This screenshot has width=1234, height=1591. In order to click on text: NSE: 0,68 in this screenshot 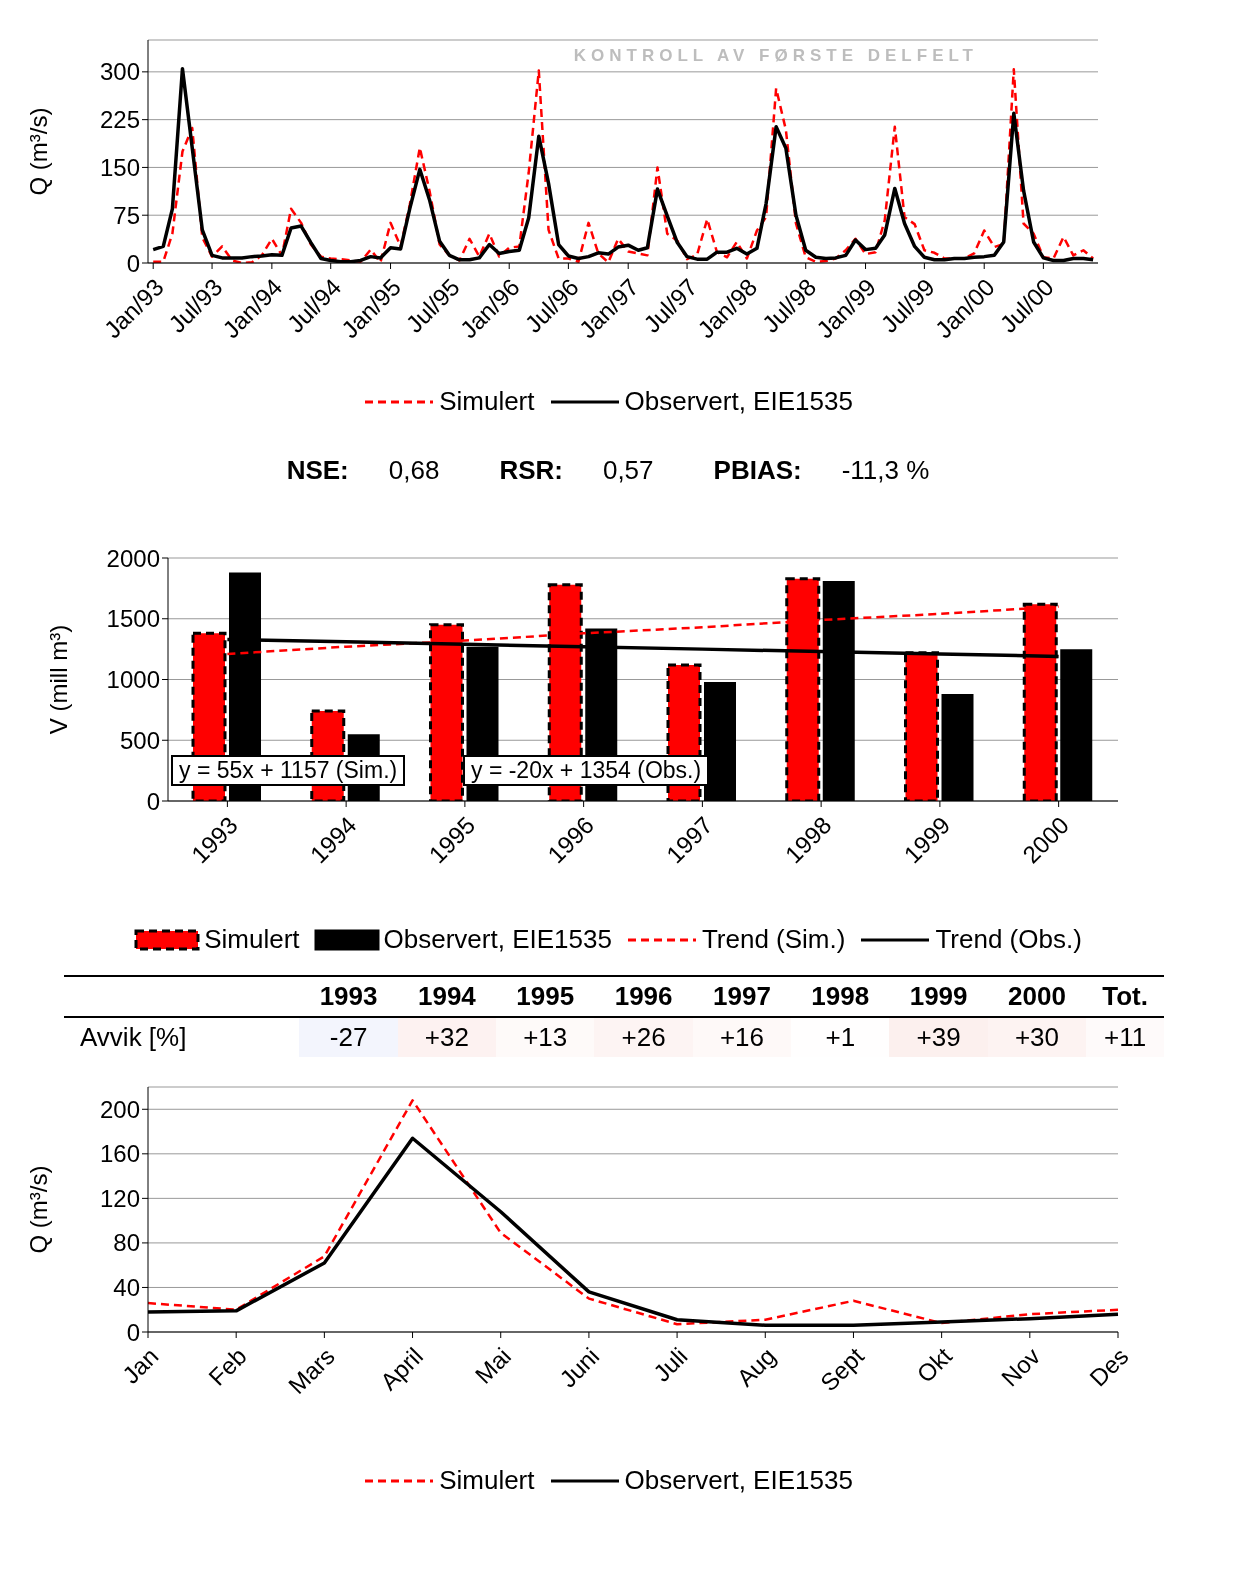, I will do `click(363, 470)`.